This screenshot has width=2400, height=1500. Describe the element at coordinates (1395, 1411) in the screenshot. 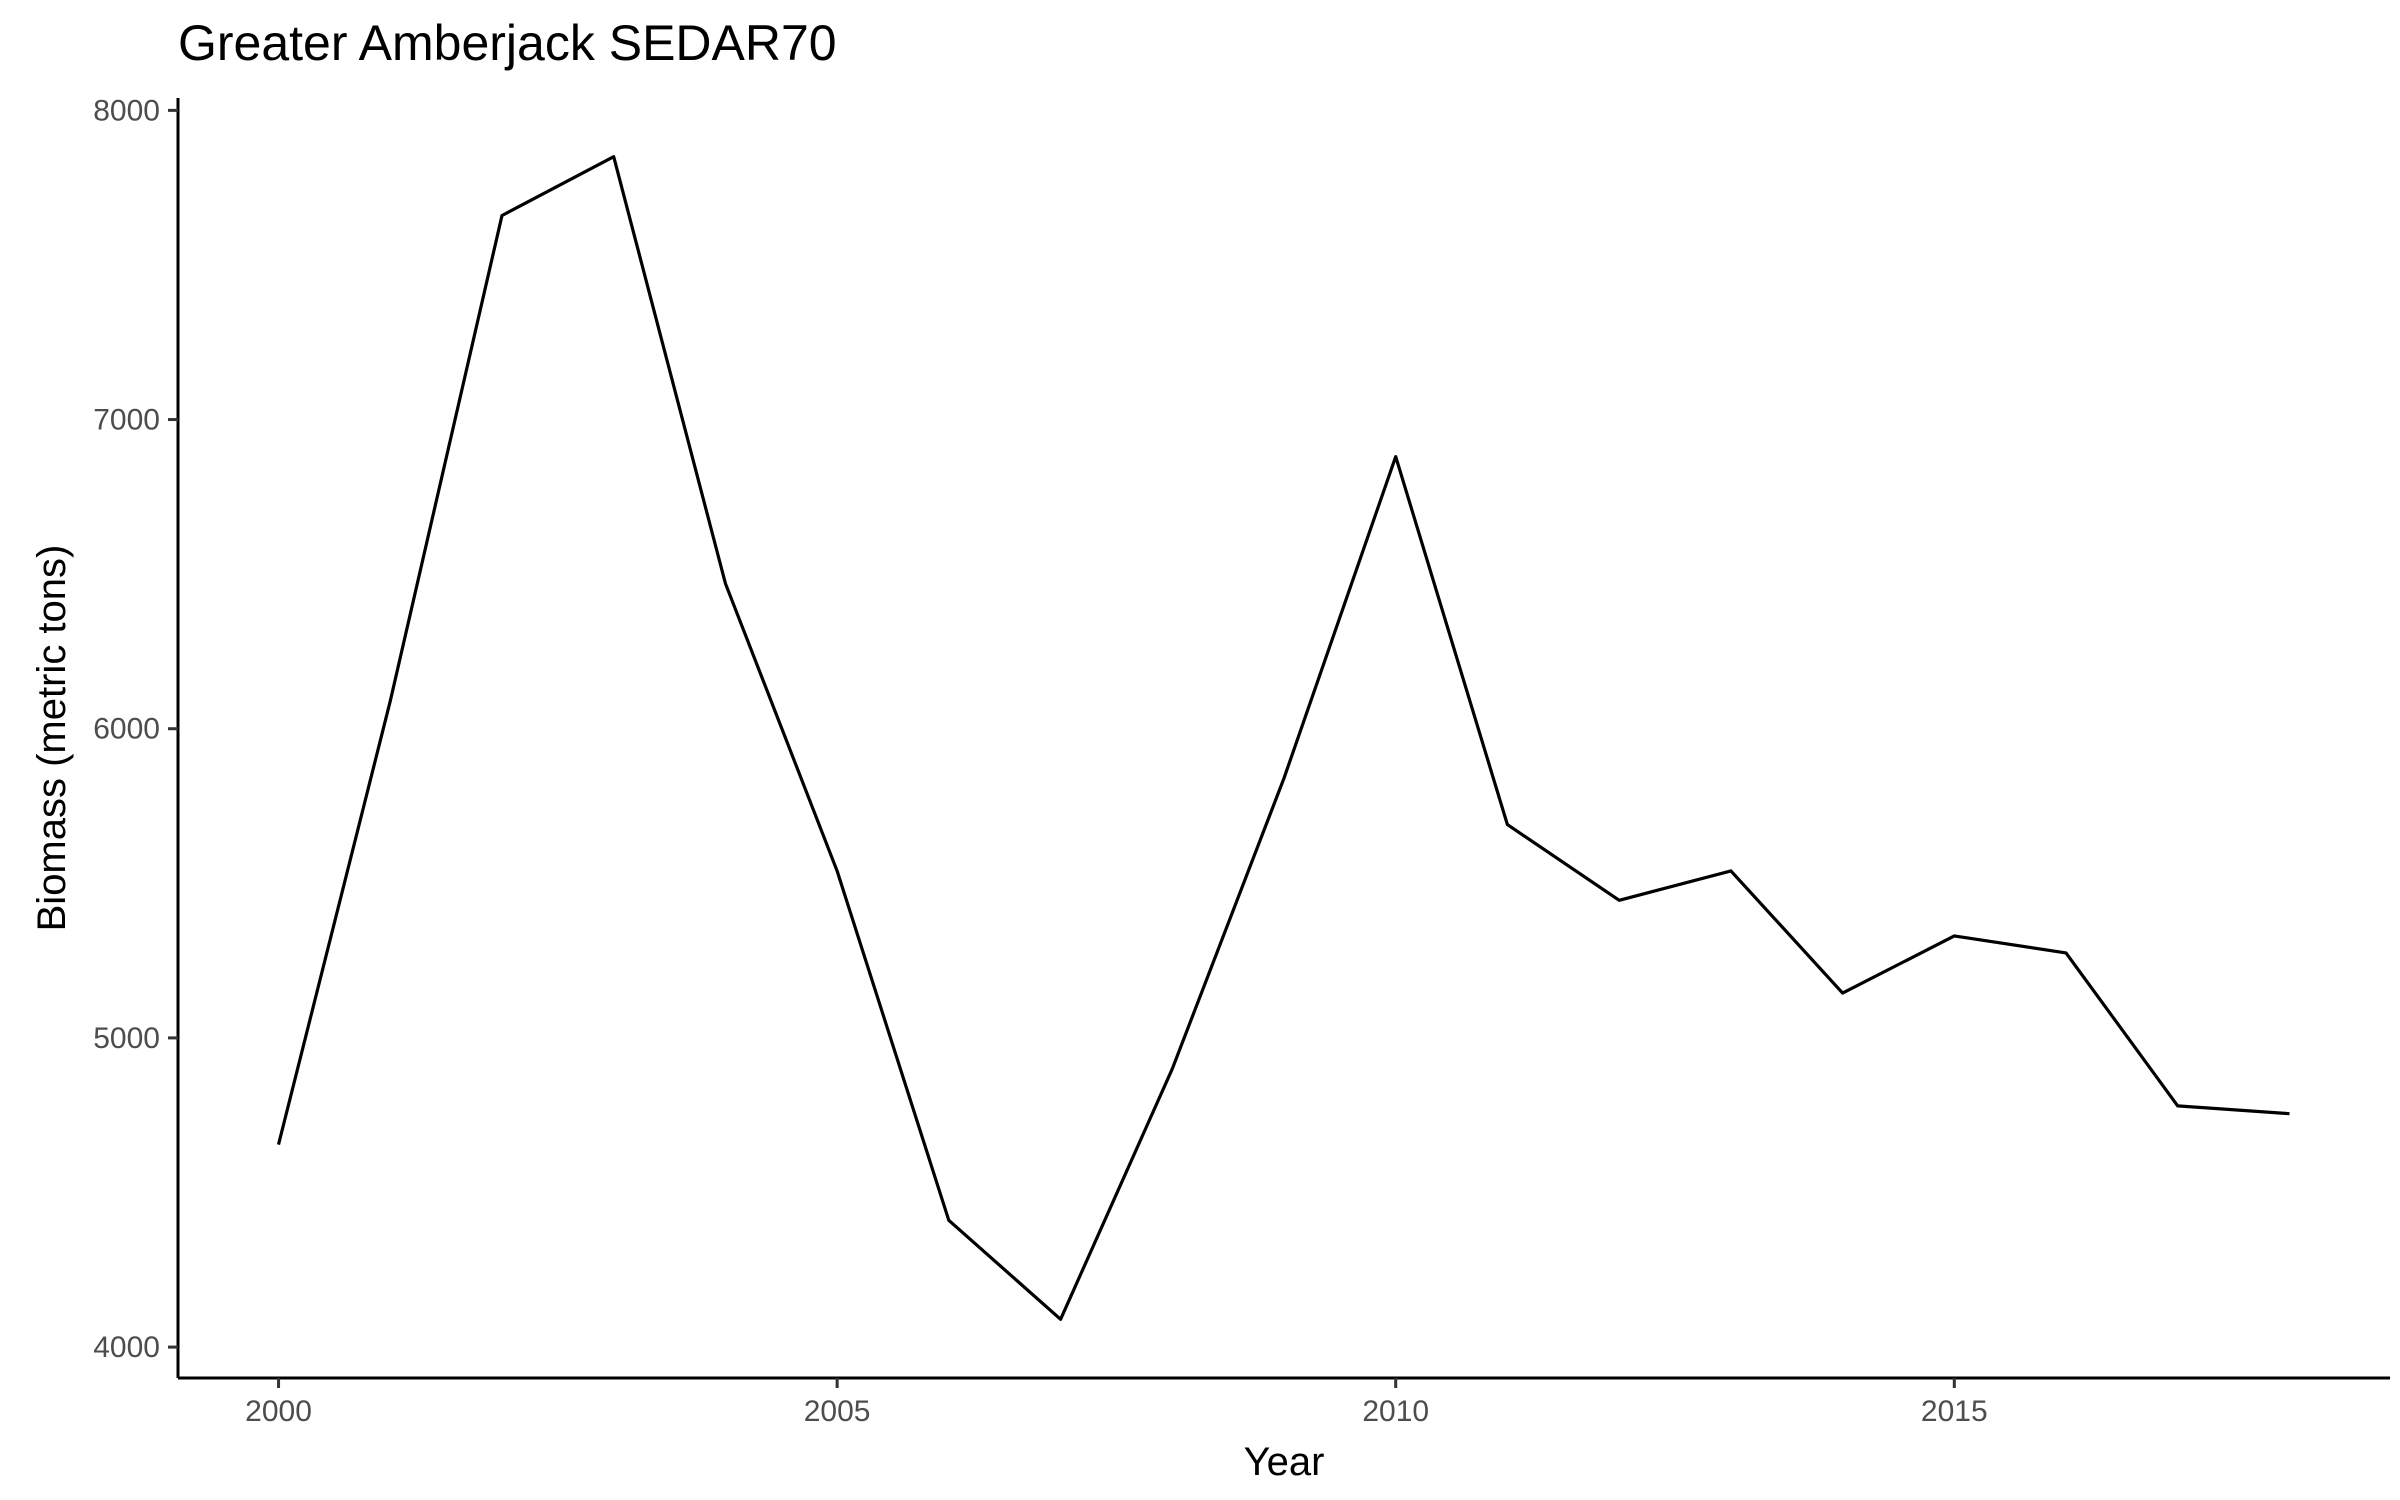

I see `x-tick-label: 2010` at that location.